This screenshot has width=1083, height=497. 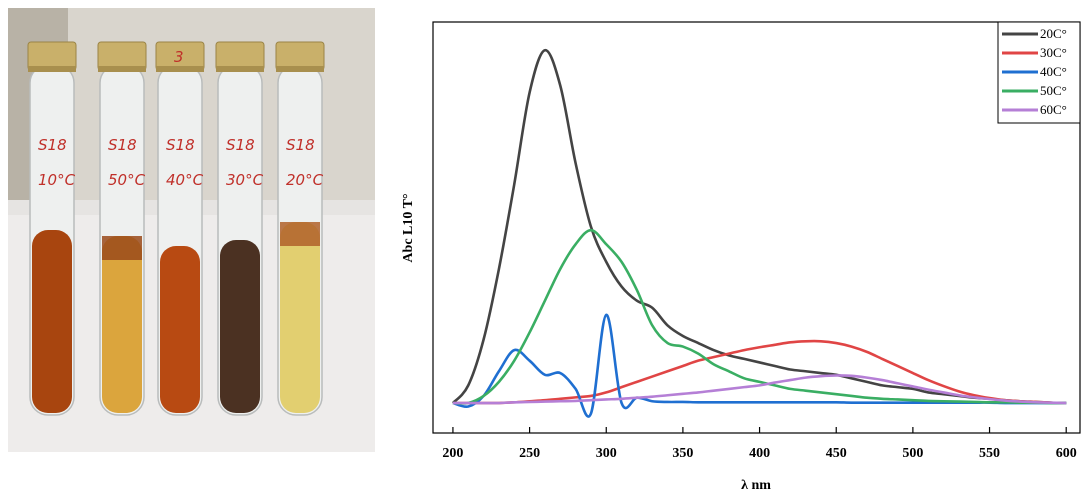 What do you see at coordinates (756, 485) in the screenshot?
I see `x-axis-label: λ nm` at bounding box center [756, 485].